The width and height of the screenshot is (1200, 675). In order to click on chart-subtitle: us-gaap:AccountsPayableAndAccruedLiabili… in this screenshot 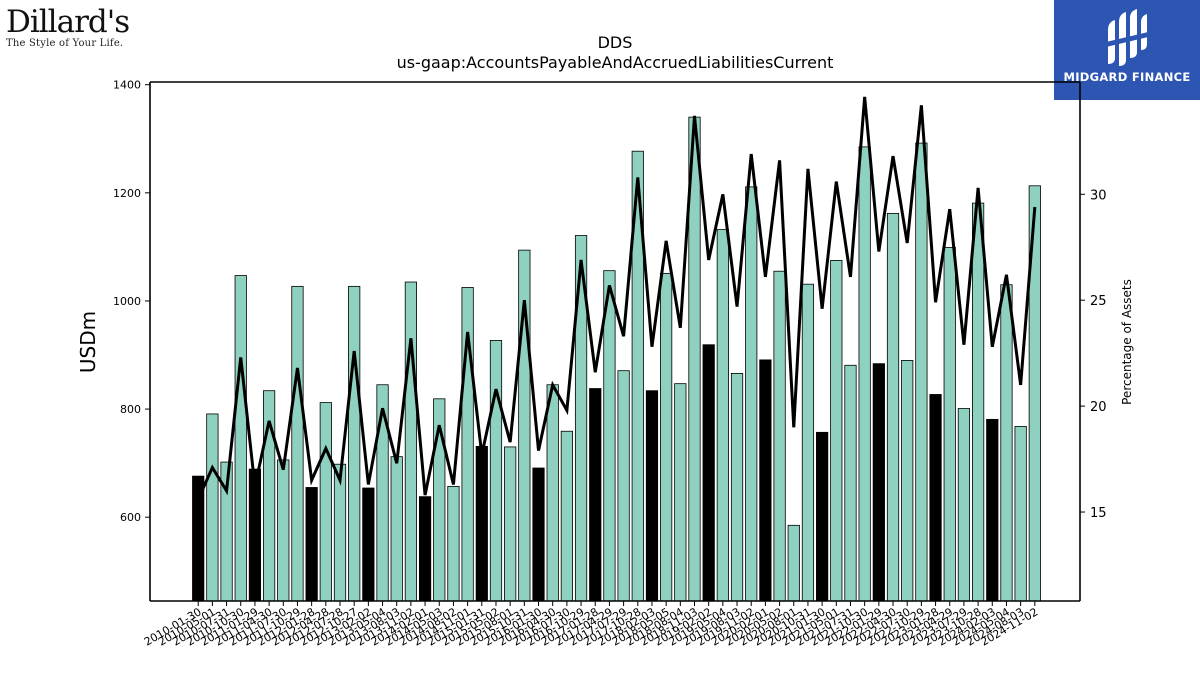, I will do `click(615, 62)`.